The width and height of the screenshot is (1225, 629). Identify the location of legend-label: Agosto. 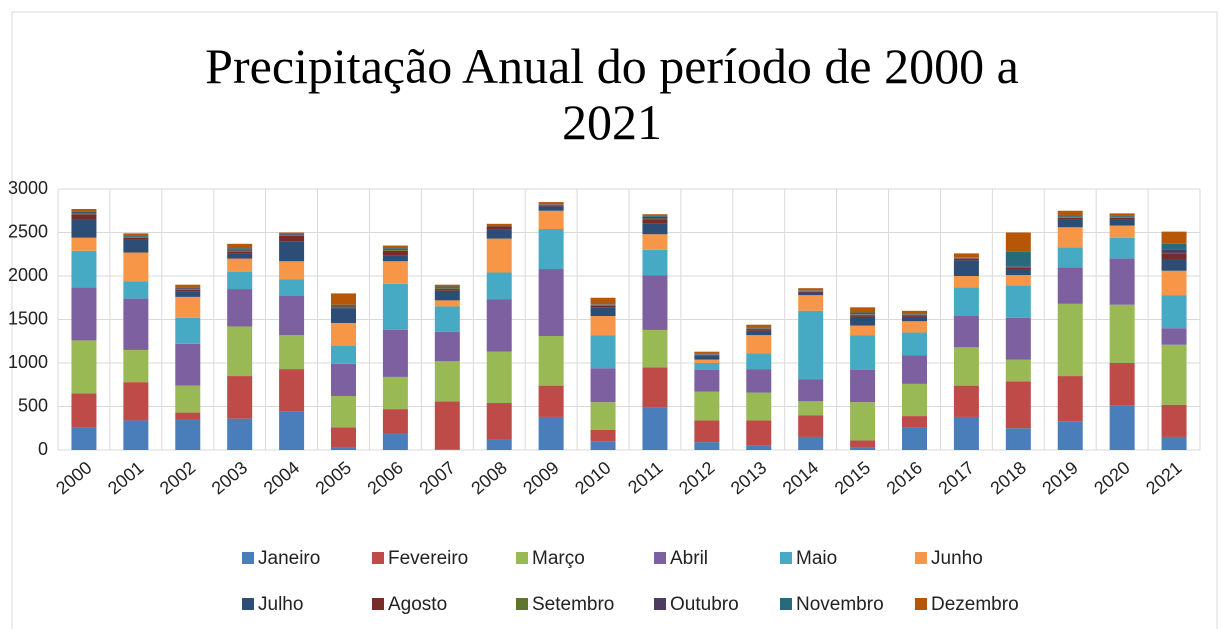
(417, 604).